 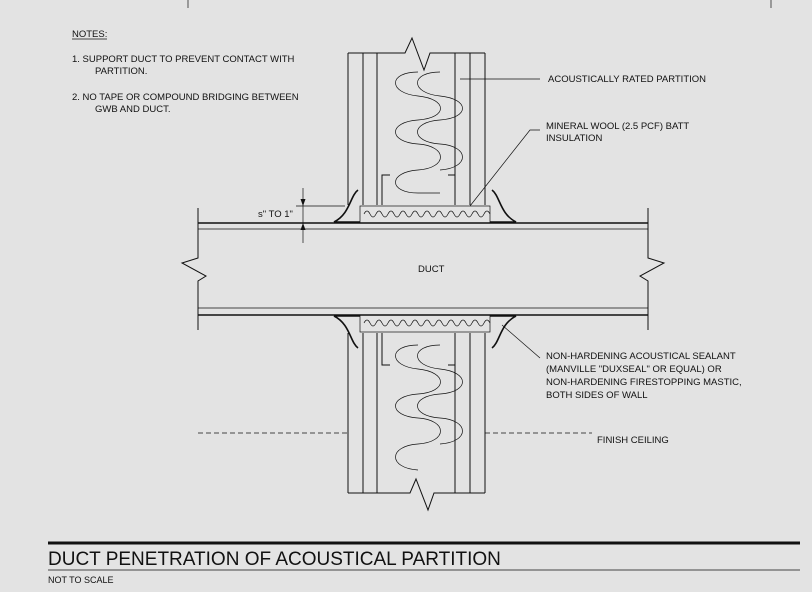 What do you see at coordinates (597, 395) in the screenshot?
I see `callout-sealant-line-4: BOTH SIDES OF WALL` at bounding box center [597, 395].